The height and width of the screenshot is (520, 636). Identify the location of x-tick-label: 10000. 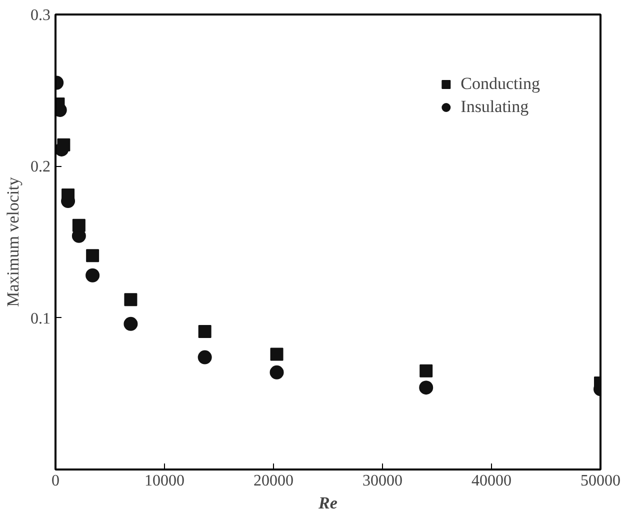
(164, 481).